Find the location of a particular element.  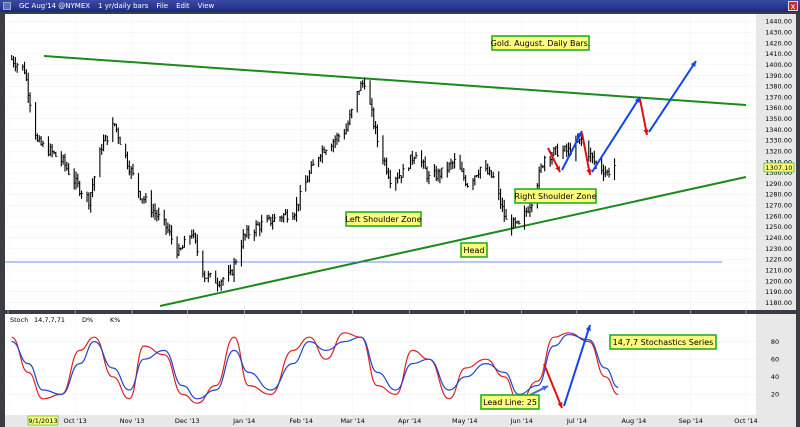

date-tick-label: Nov '13 is located at coordinates (132, 421).